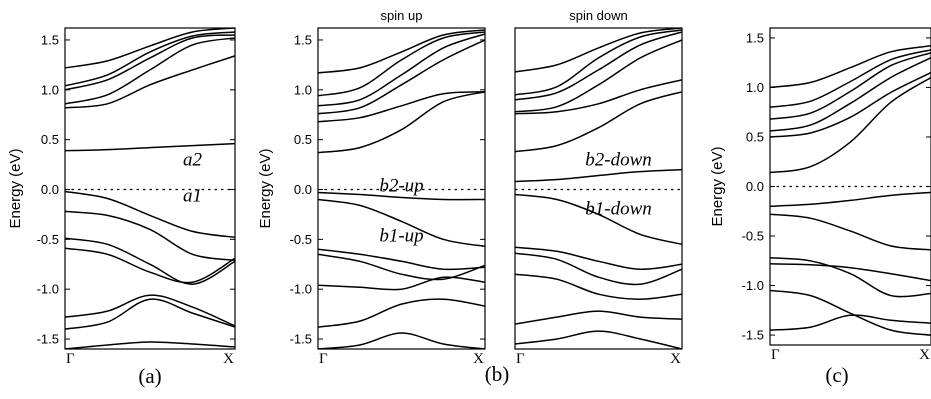  I want to click on panel-label: (a), so click(149, 376).